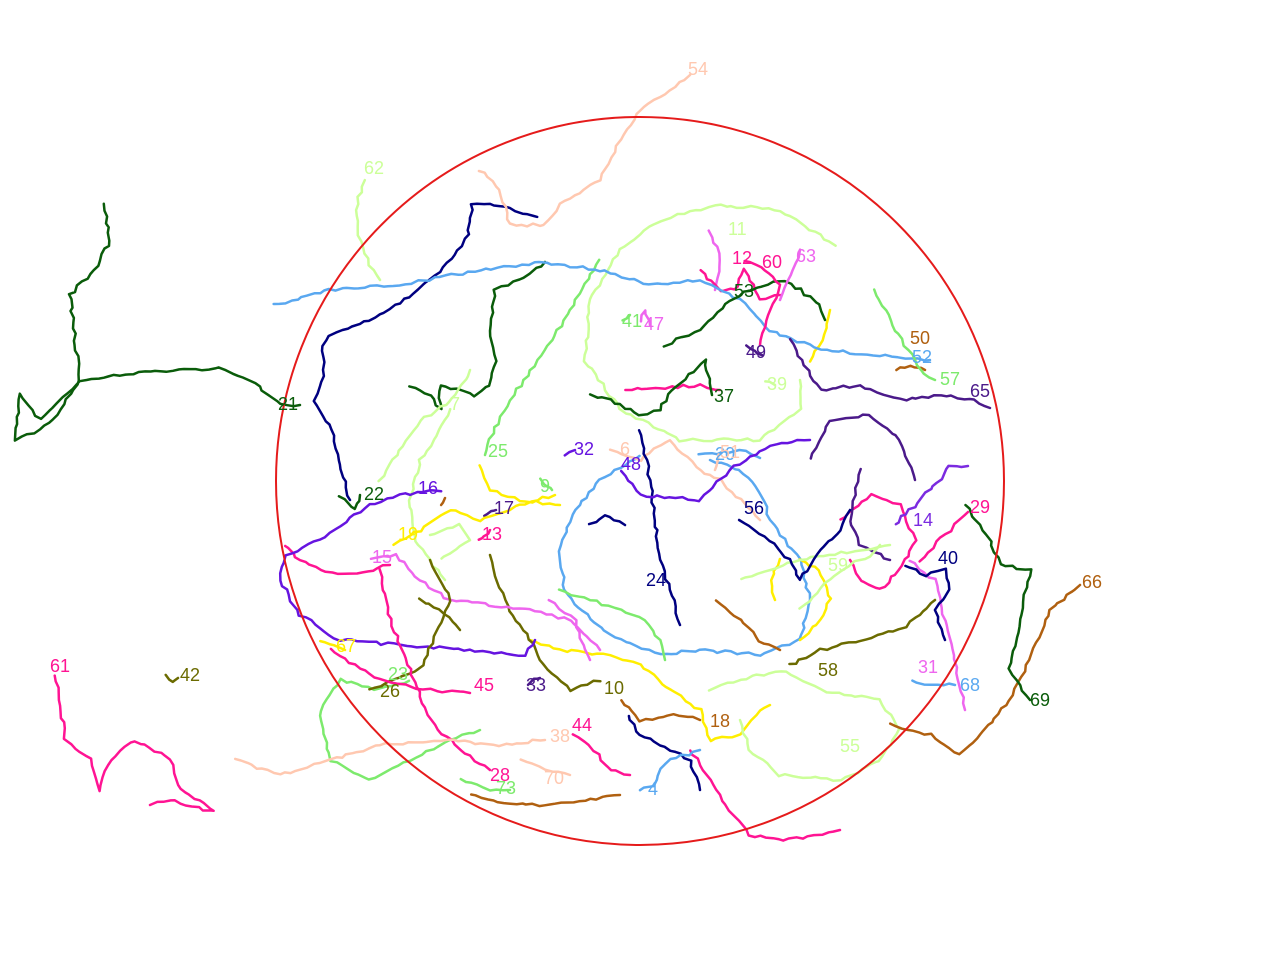  I want to click on track-label-25: 25, so click(498, 451).